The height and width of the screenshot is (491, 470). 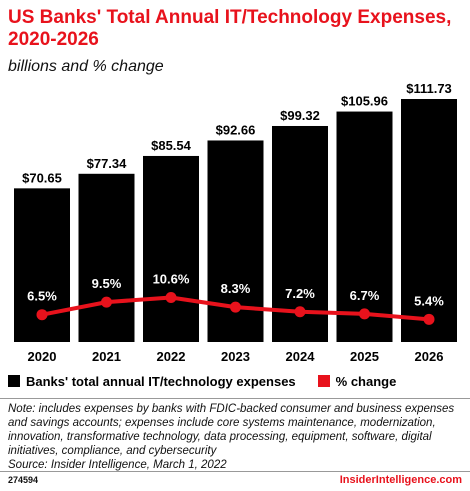 I want to click on divider-top, so click(x=235, y=398).